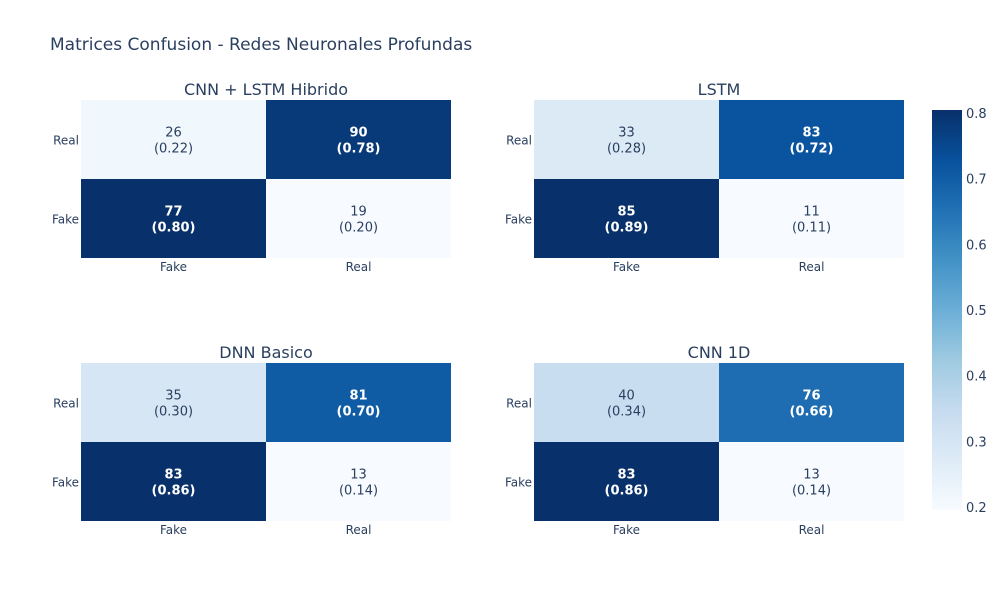 This screenshot has height=600, width=1003. Describe the element at coordinates (359, 412) in the screenshot. I see `cell-rate-label: (0.70)` at that location.